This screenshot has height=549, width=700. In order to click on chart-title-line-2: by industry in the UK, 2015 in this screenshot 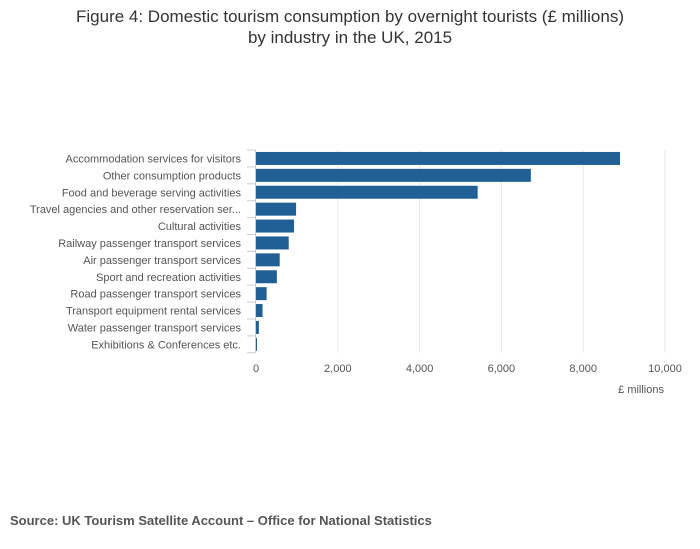, I will do `click(350, 37)`.